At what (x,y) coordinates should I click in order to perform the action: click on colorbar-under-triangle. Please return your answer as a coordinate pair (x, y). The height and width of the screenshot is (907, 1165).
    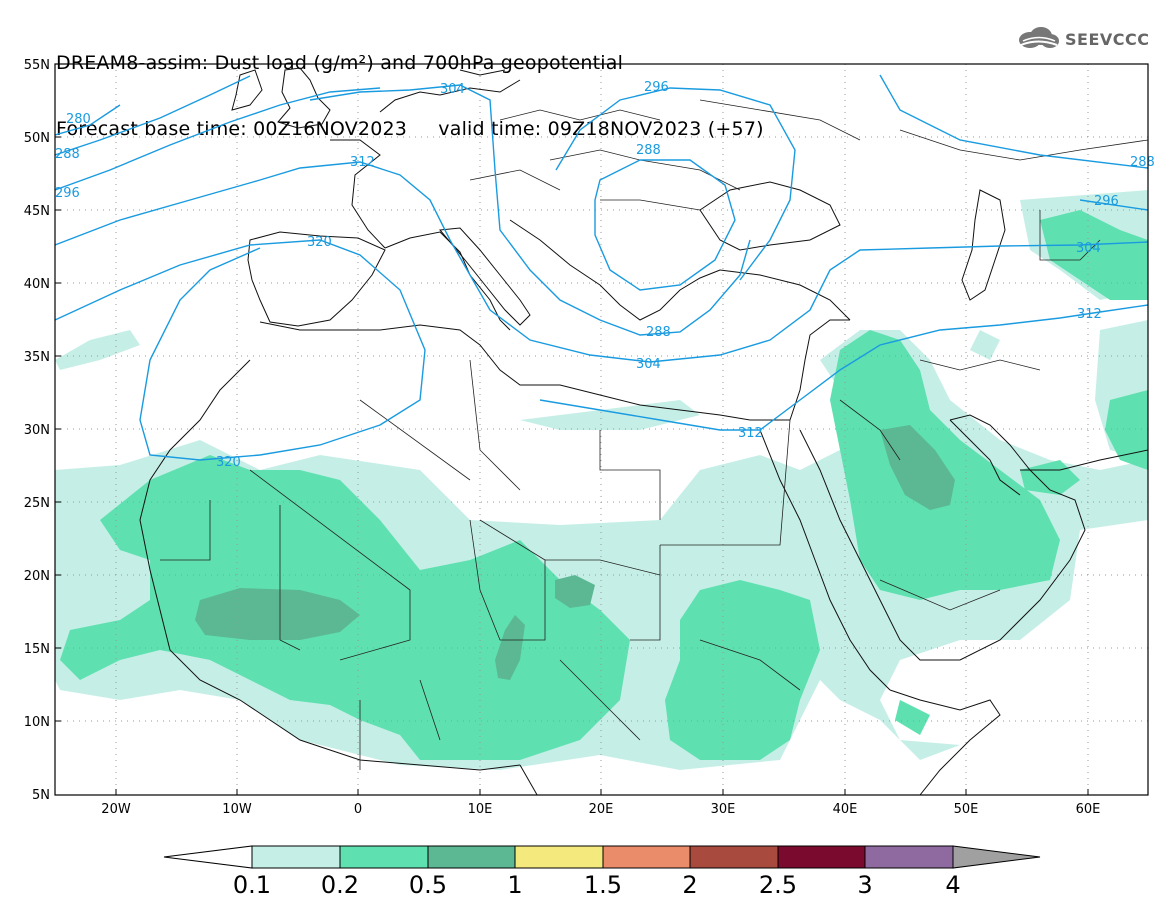
    Looking at the image, I should click on (208, 857).